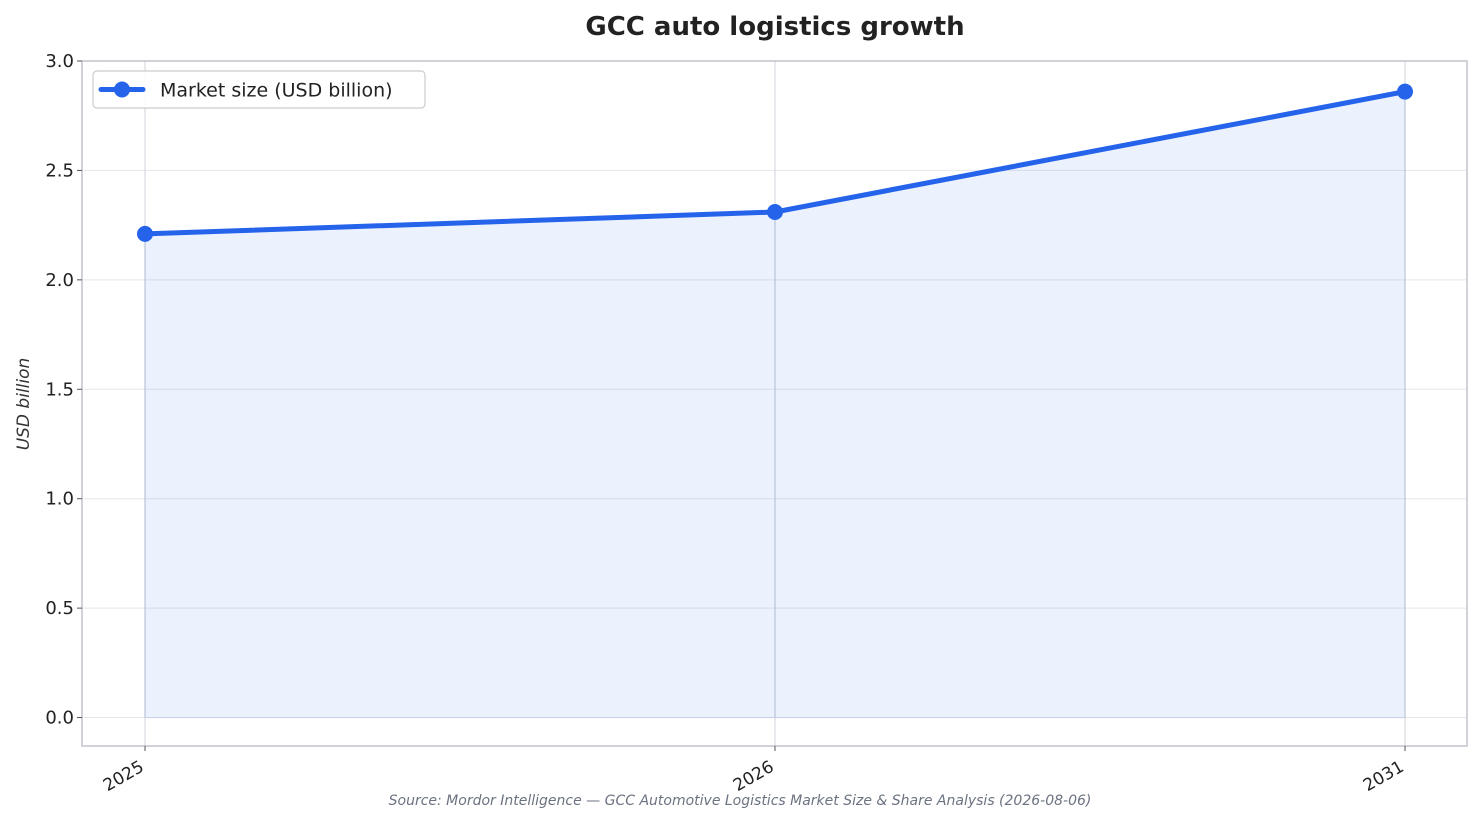 Image resolution: width=1482 pixels, height=824 pixels. Describe the element at coordinates (59, 608) in the screenshot. I see `y-tick-label: 0.5` at that location.